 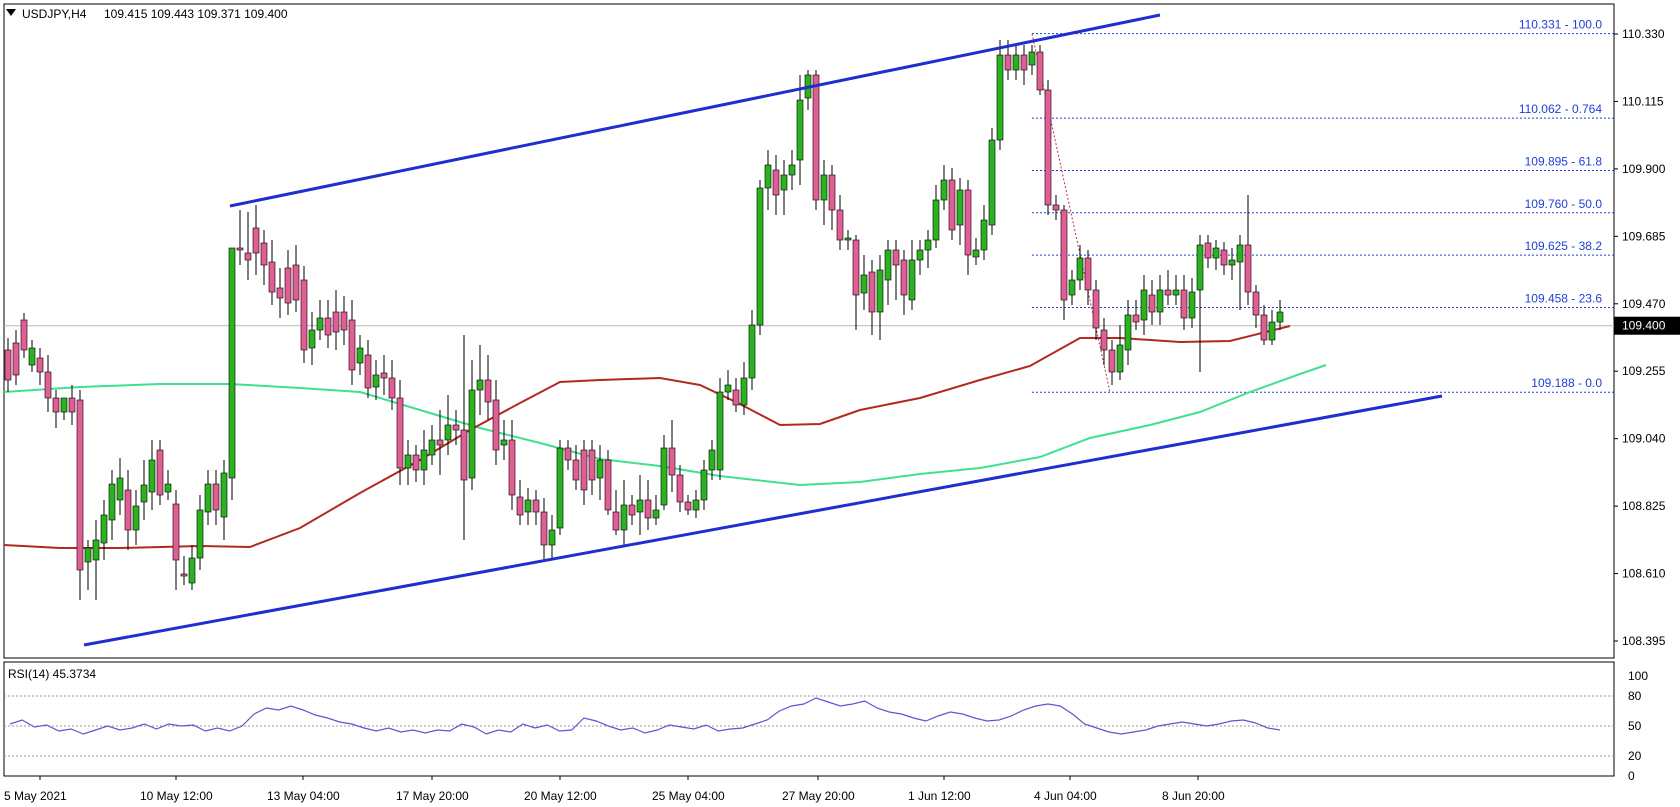 What do you see at coordinates (1065, 796) in the screenshot?
I see `time-tick-label: 4 Jun 04:00` at bounding box center [1065, 796].